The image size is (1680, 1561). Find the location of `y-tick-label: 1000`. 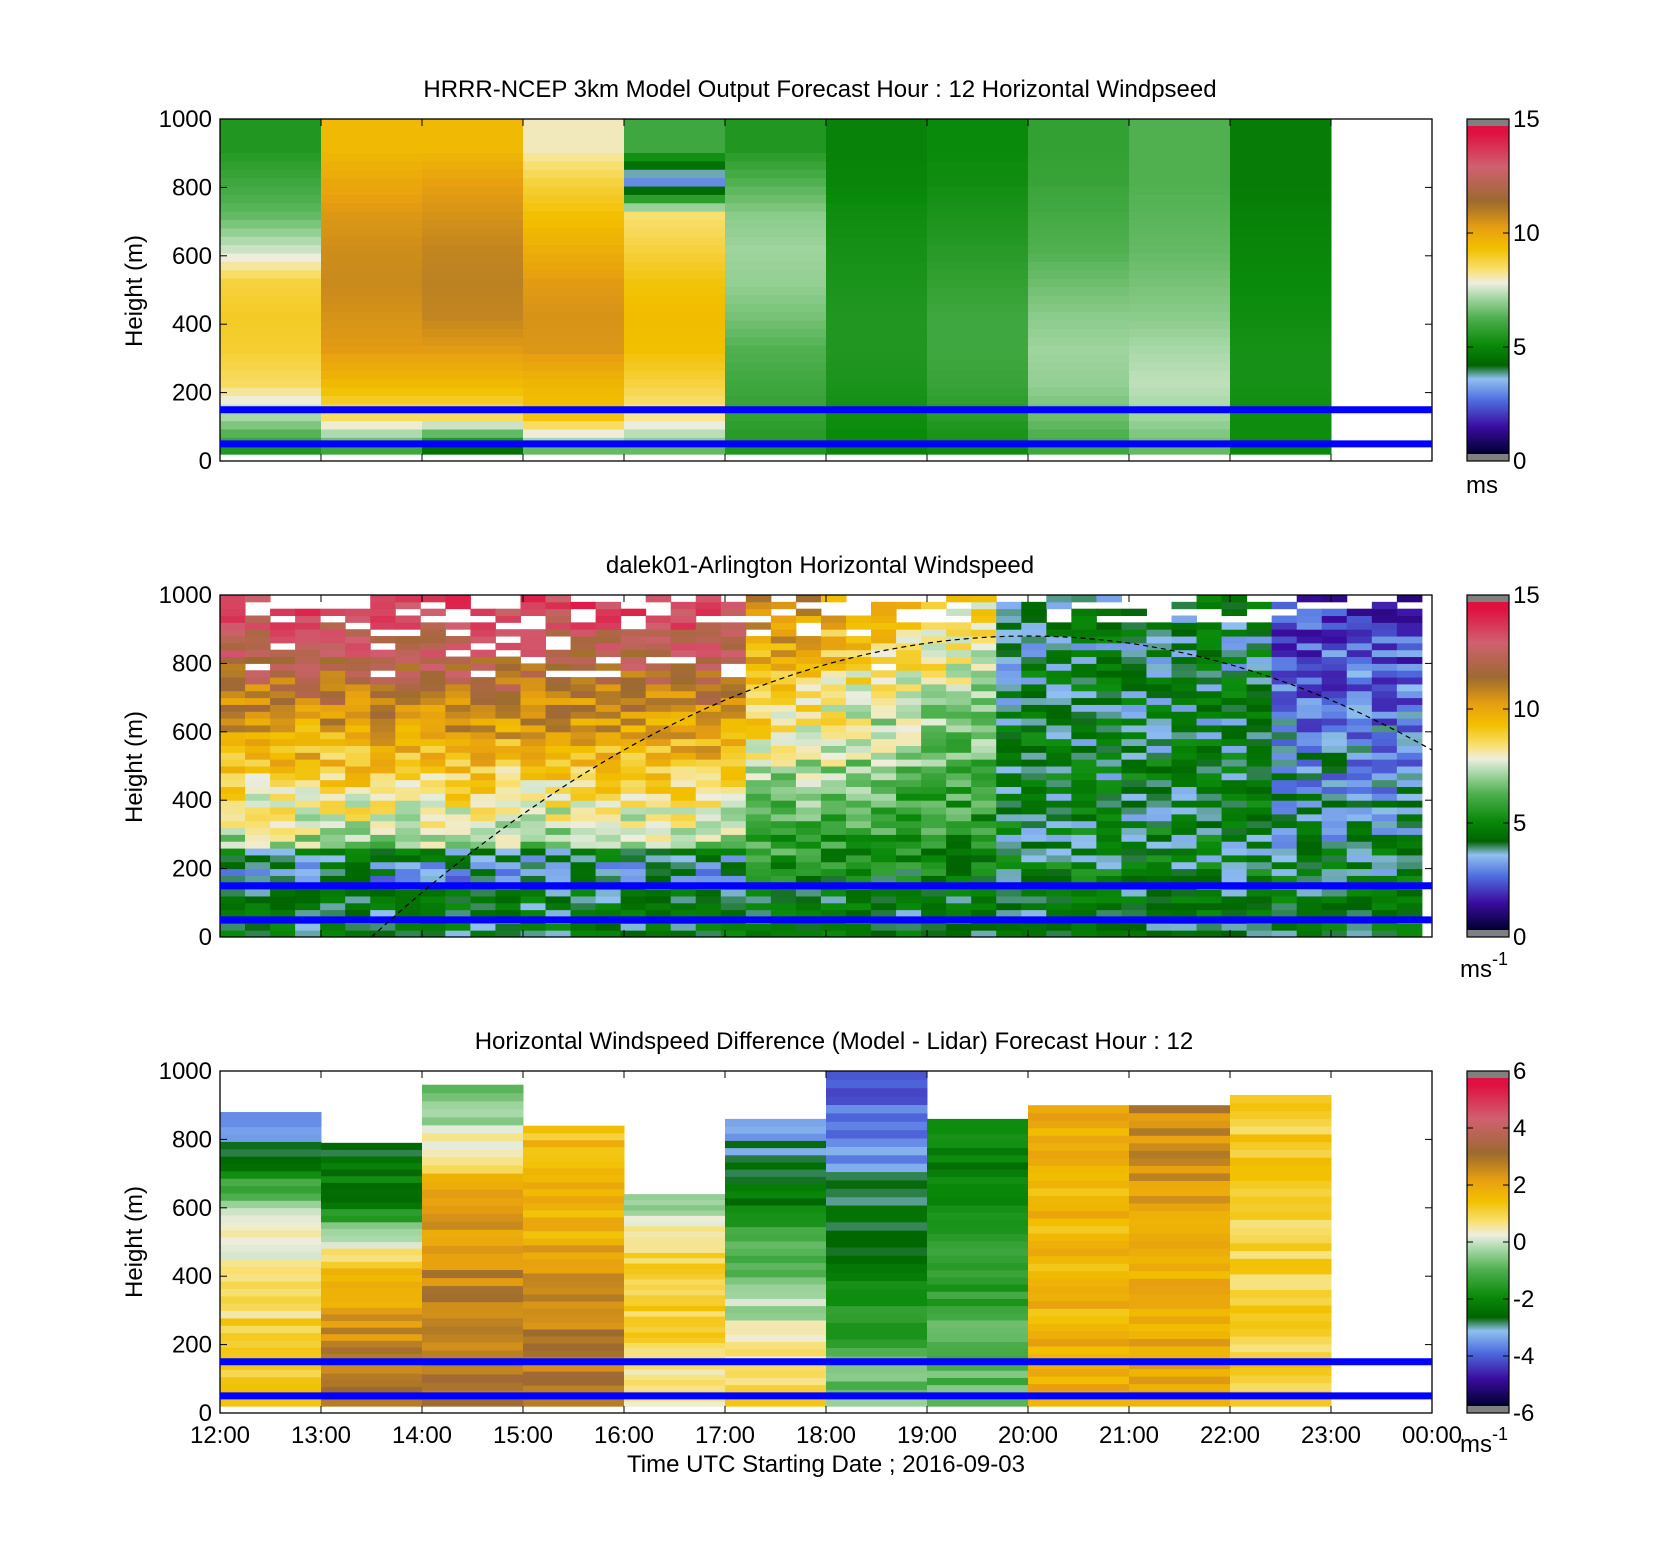

y-tick-label: 1000 is located at coordinates (185, 595).